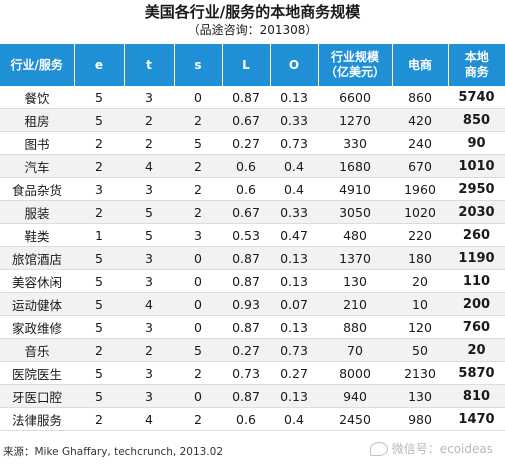 The width and height of the screenshot is (505, 465). Describe the element at coordinates (420, 327) in the screenshot. I see `cell-ecommerce: 120` at that location.